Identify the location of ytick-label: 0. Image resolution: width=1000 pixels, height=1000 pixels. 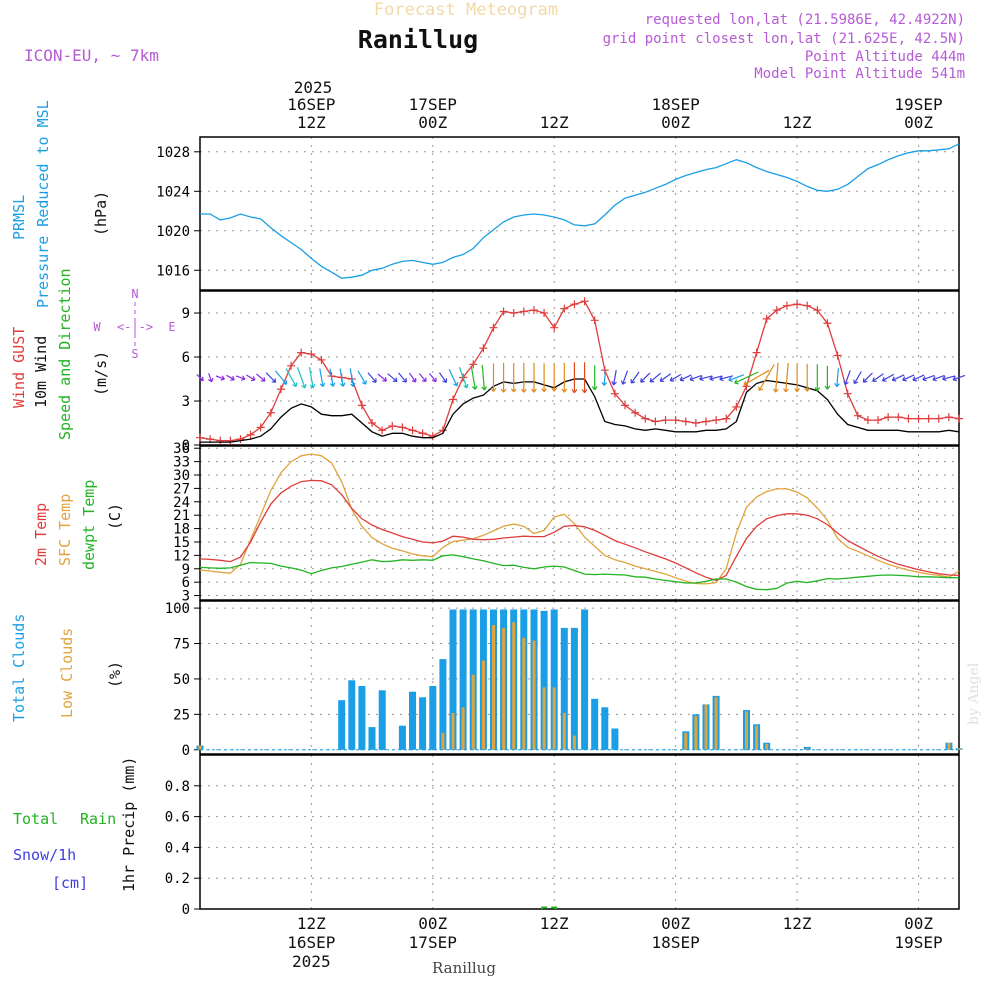
(186, 910).